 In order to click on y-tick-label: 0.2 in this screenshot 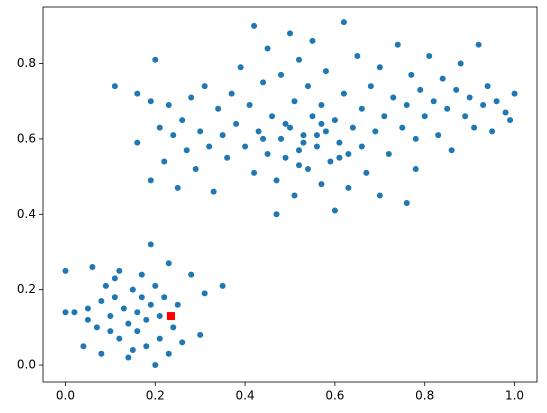, I will do `click(26, 289)`.